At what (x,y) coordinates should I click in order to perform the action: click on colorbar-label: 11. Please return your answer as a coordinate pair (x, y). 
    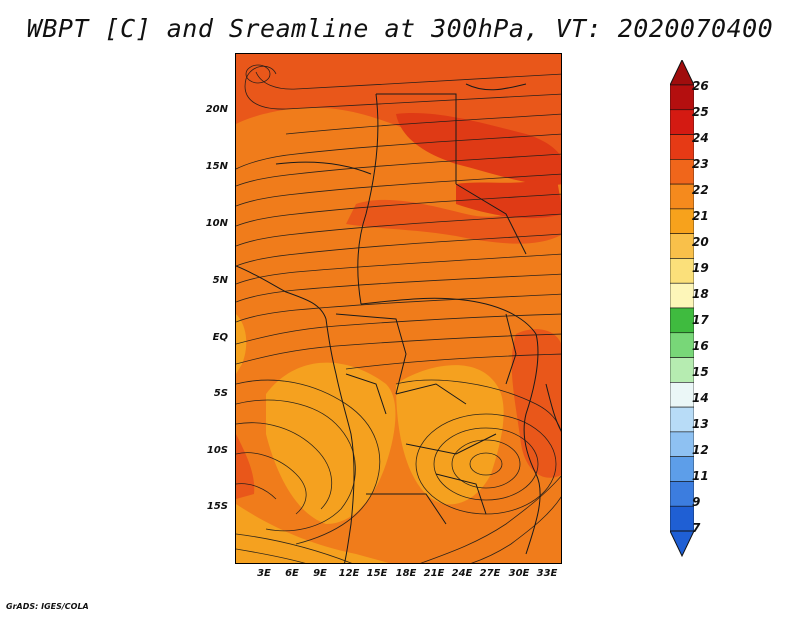
    Looking at the image, I should click on (700, 476).